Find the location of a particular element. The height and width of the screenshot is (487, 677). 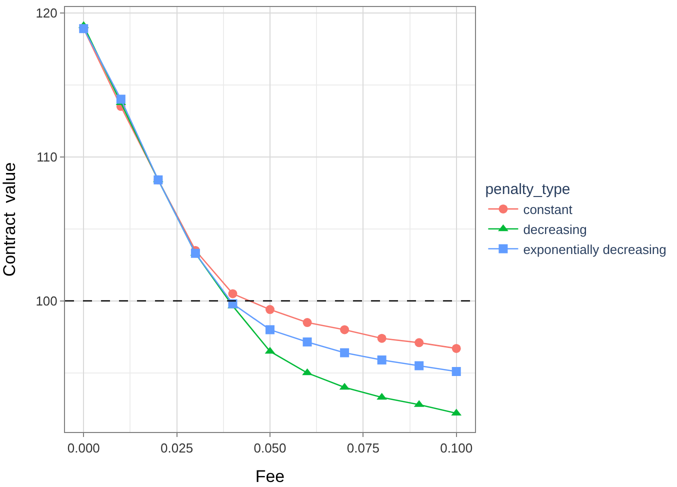

x-tick-label: 0.000 is located at coordinates (83, 448).